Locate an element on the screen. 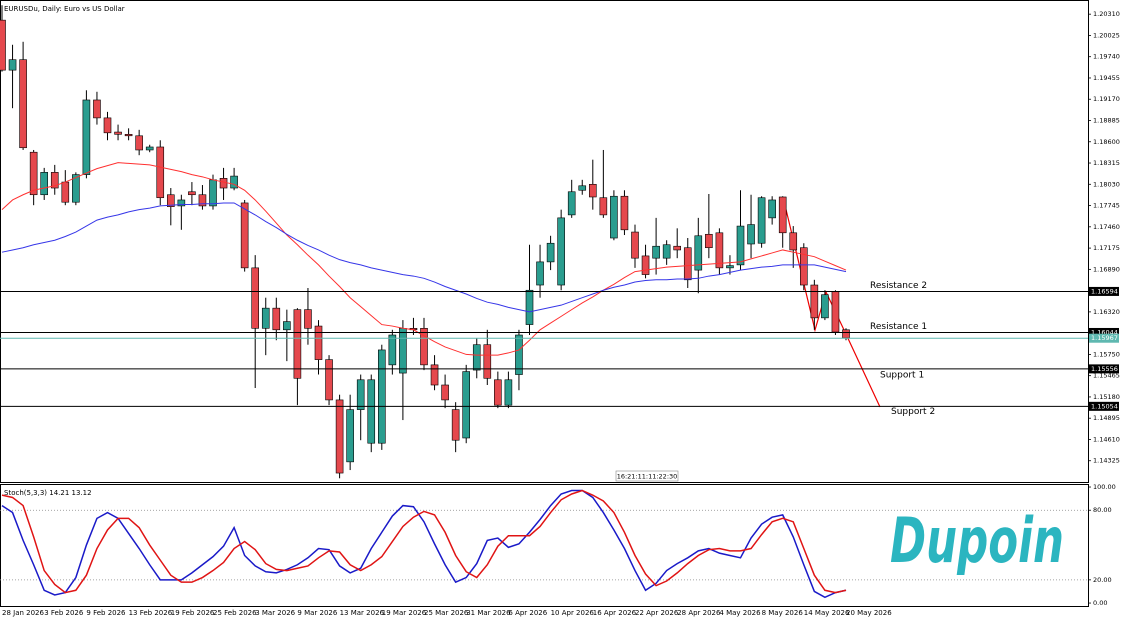  x-tick-label: 16 Apr 2026 is located at coordinates (615, 613).